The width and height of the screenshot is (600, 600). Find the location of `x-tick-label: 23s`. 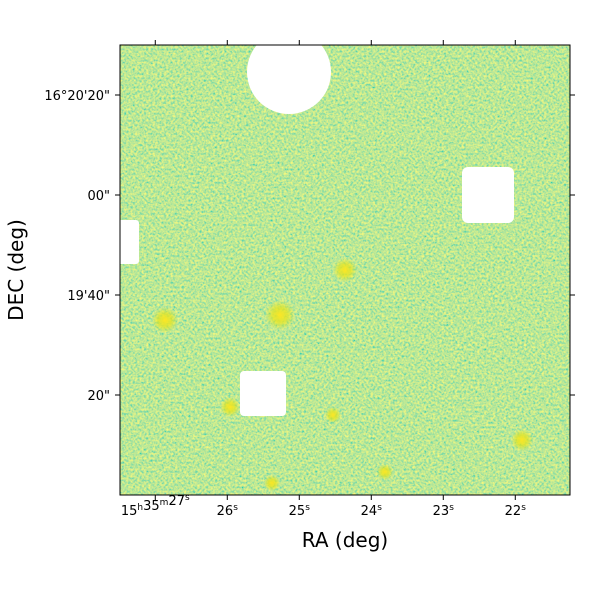

x-tick-label: 23s is located at coordinates (444, 511).